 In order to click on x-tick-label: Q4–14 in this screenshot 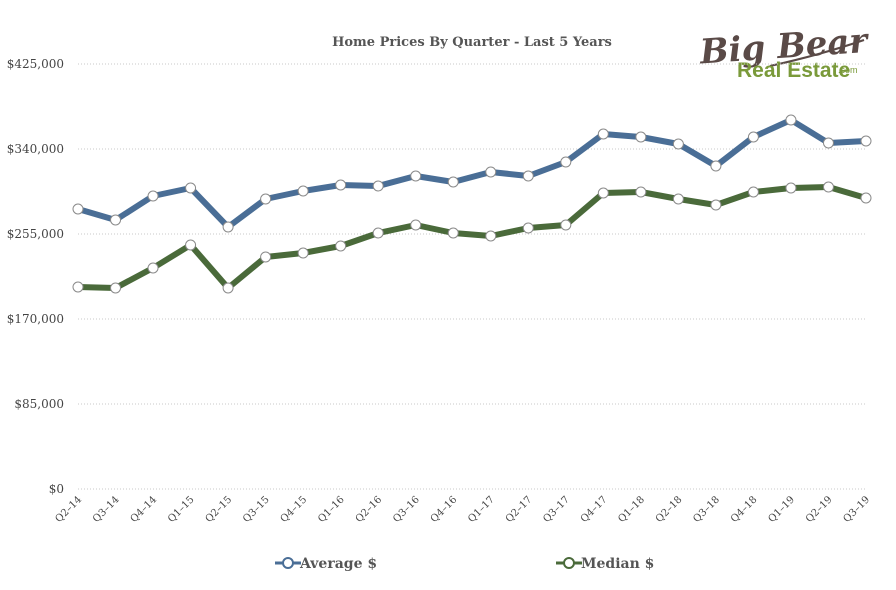, I will do `click(144, 509)`.